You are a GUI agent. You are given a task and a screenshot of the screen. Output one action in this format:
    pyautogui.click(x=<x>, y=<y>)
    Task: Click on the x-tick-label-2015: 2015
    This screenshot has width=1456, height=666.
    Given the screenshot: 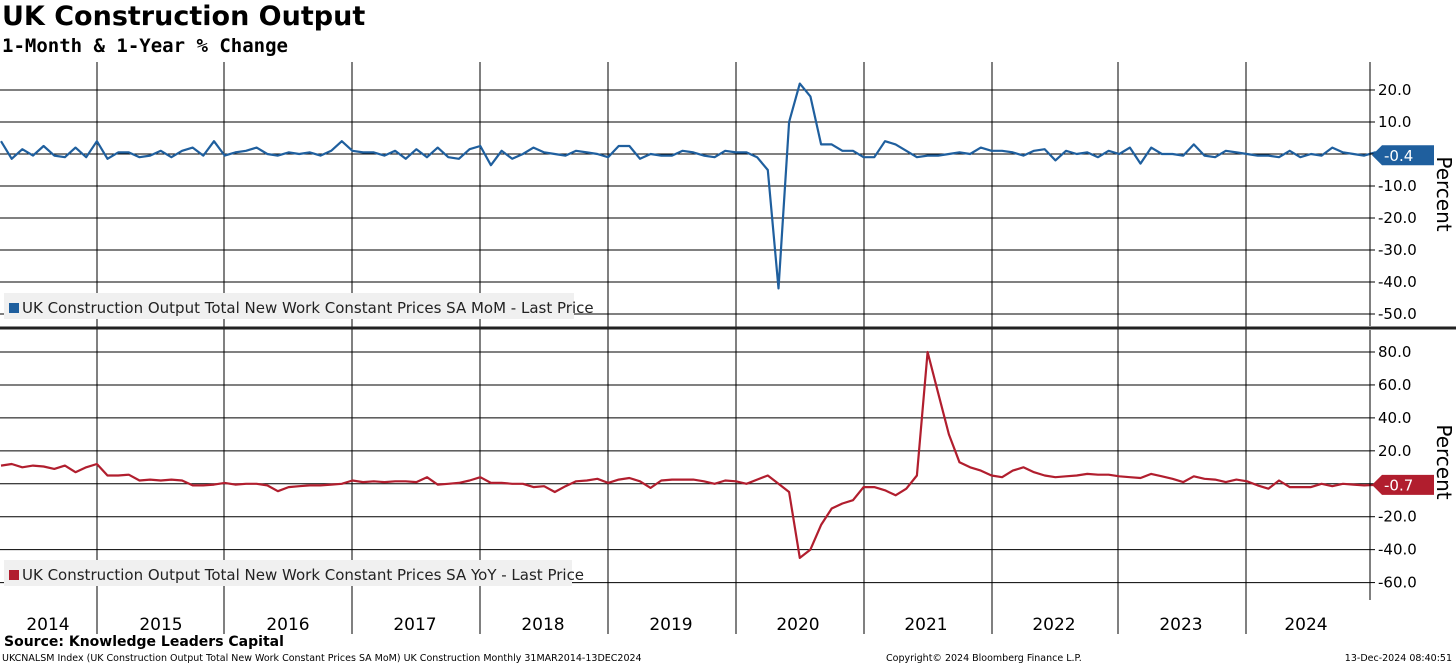 What is the action you would take?
    pyautogui.click(x=160, y=625)
    